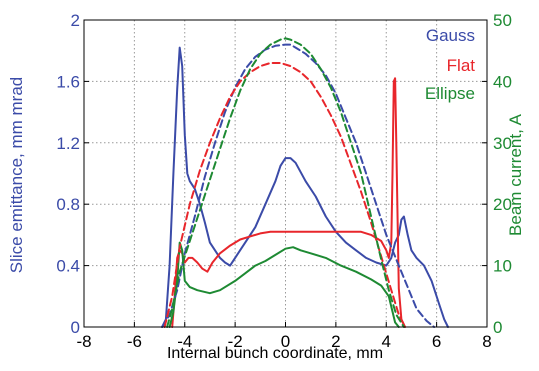 This screenshot has width=539, height=371. I want to click on legend-label-gauss: Gauss, so click(450, 35).